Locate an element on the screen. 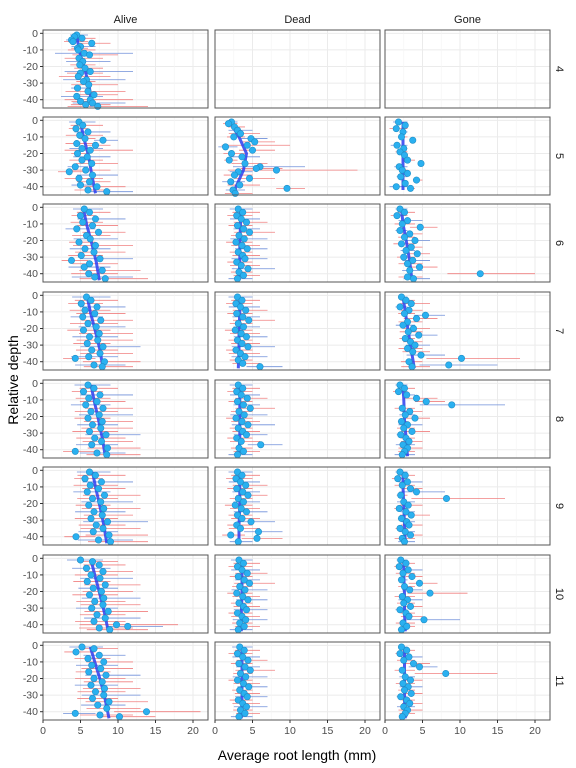 The image size is (576, 768). y-tick-label: 0 is located at coordinates (35, 471).